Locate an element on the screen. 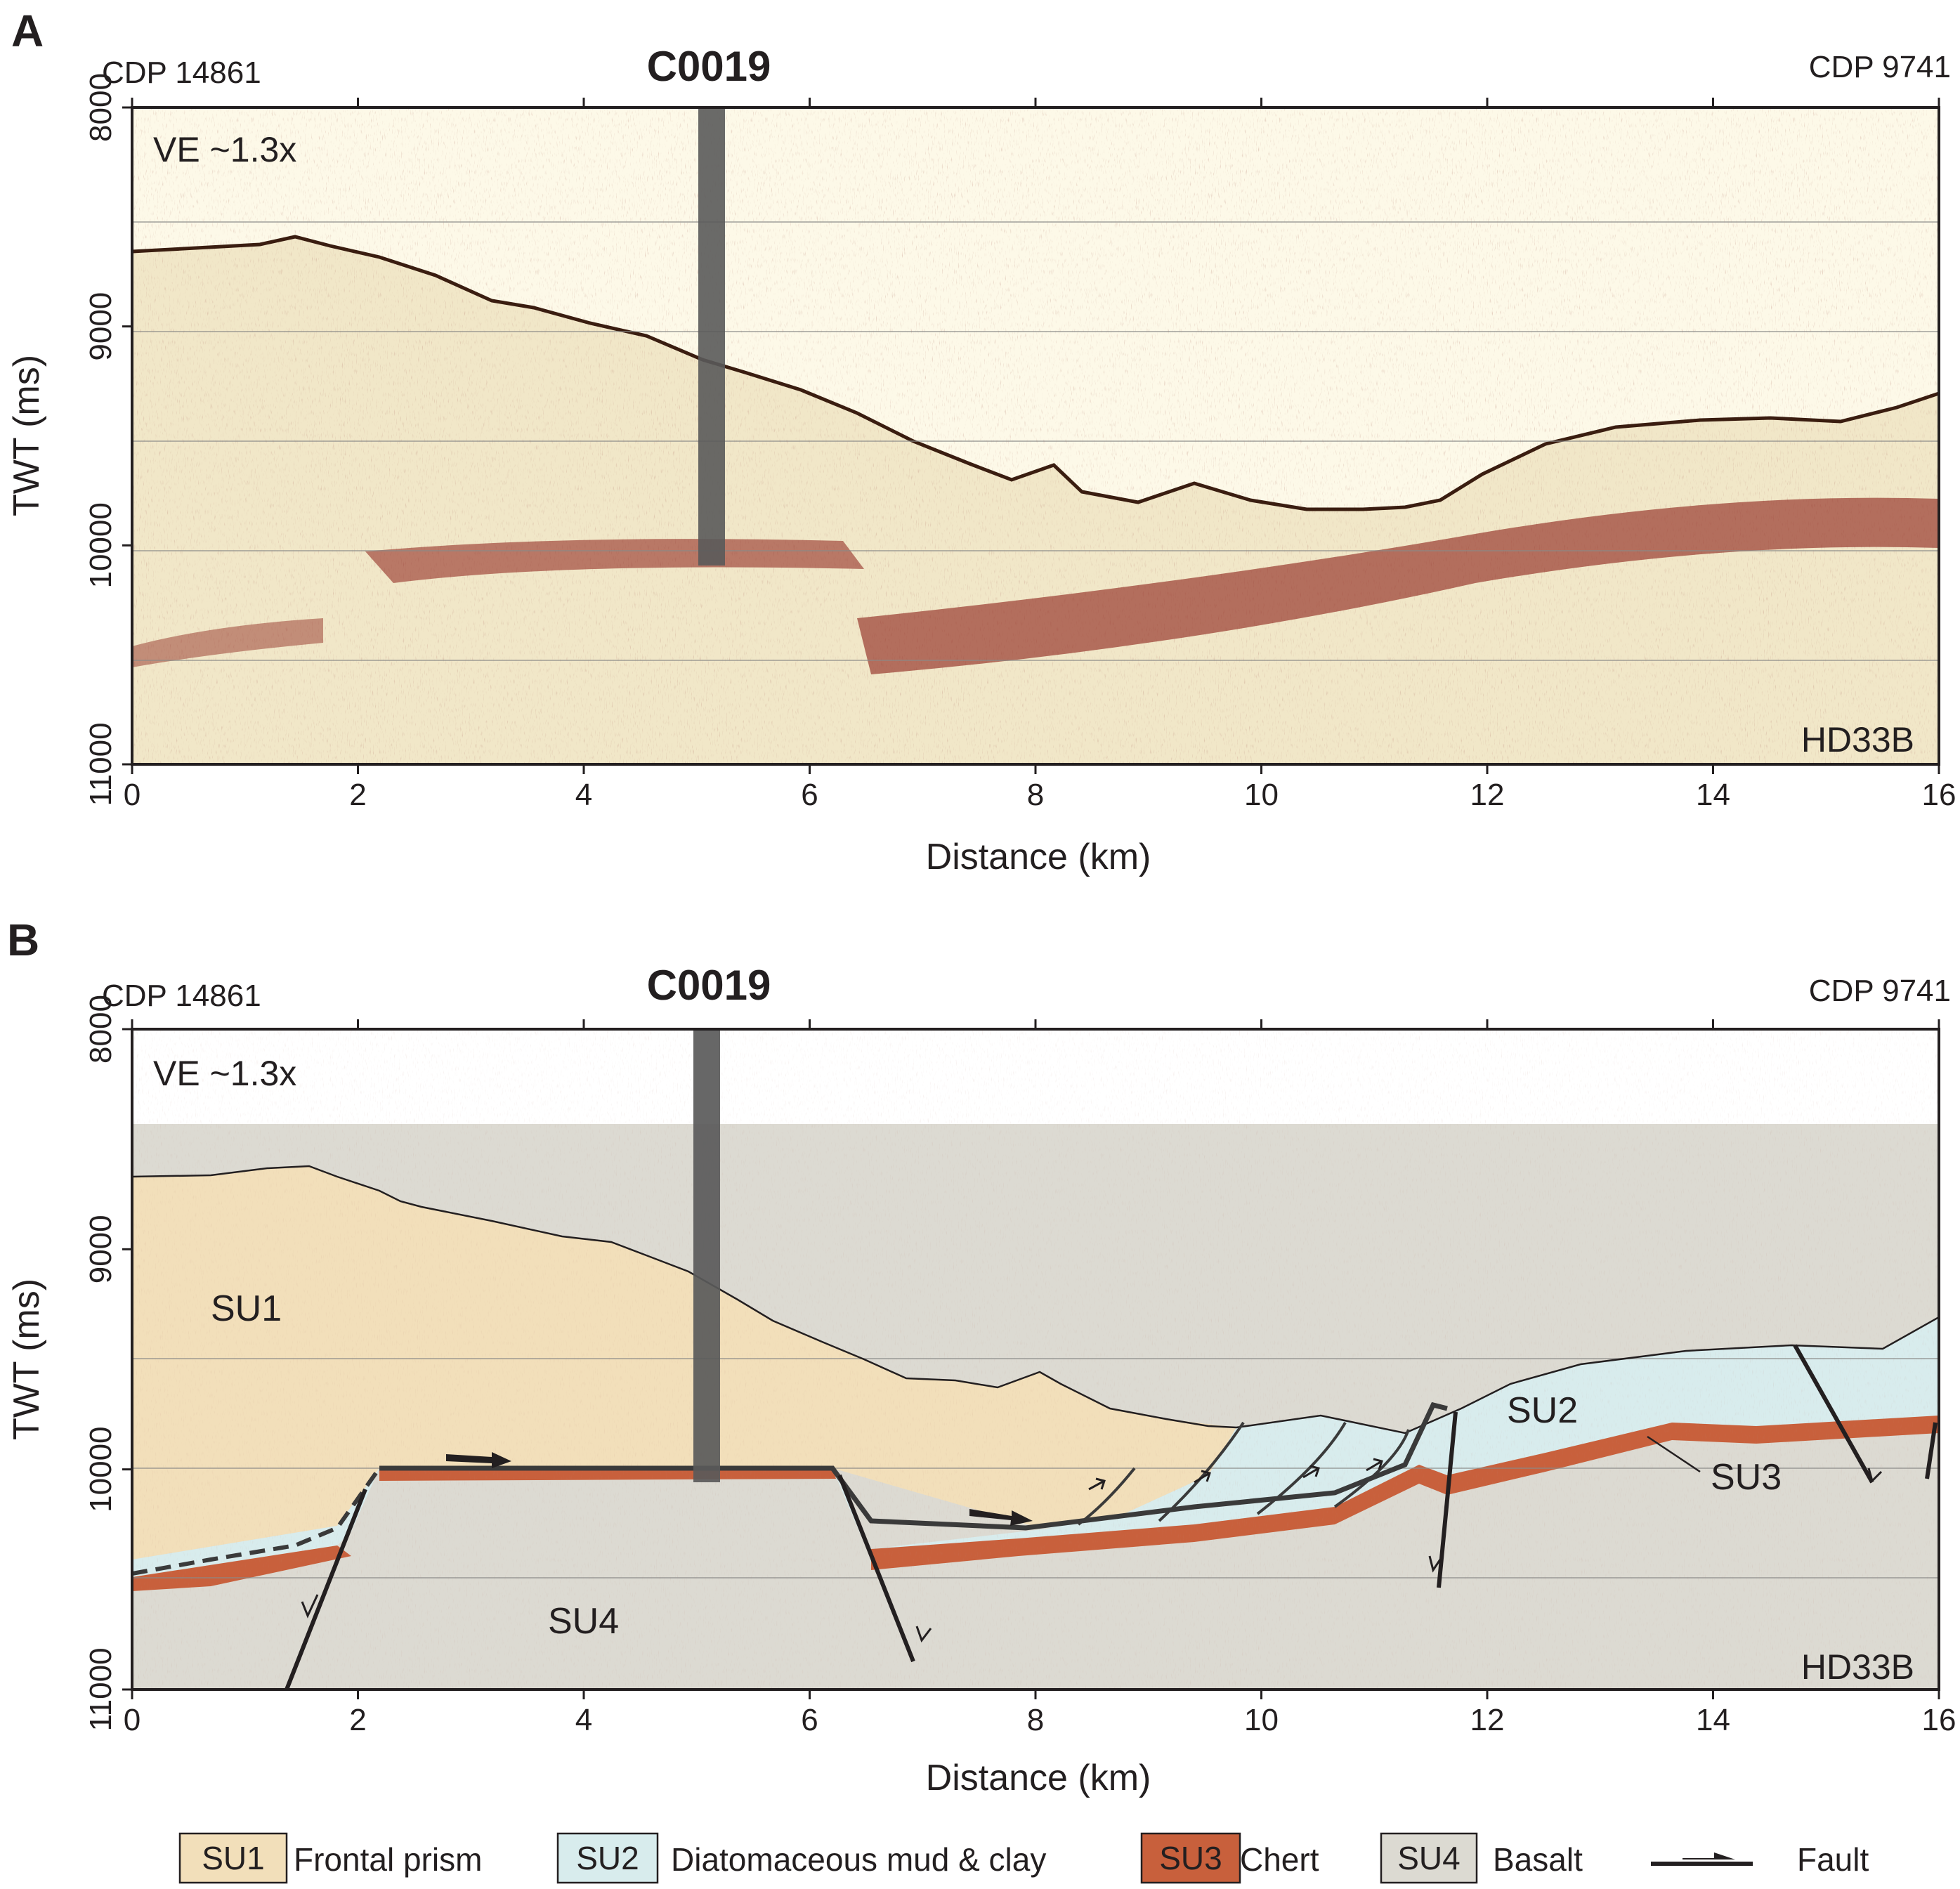 The width and height of the screenshot is (1960, 1889). legend-item-fault: Fault is located at coordinates (1760, 1859).